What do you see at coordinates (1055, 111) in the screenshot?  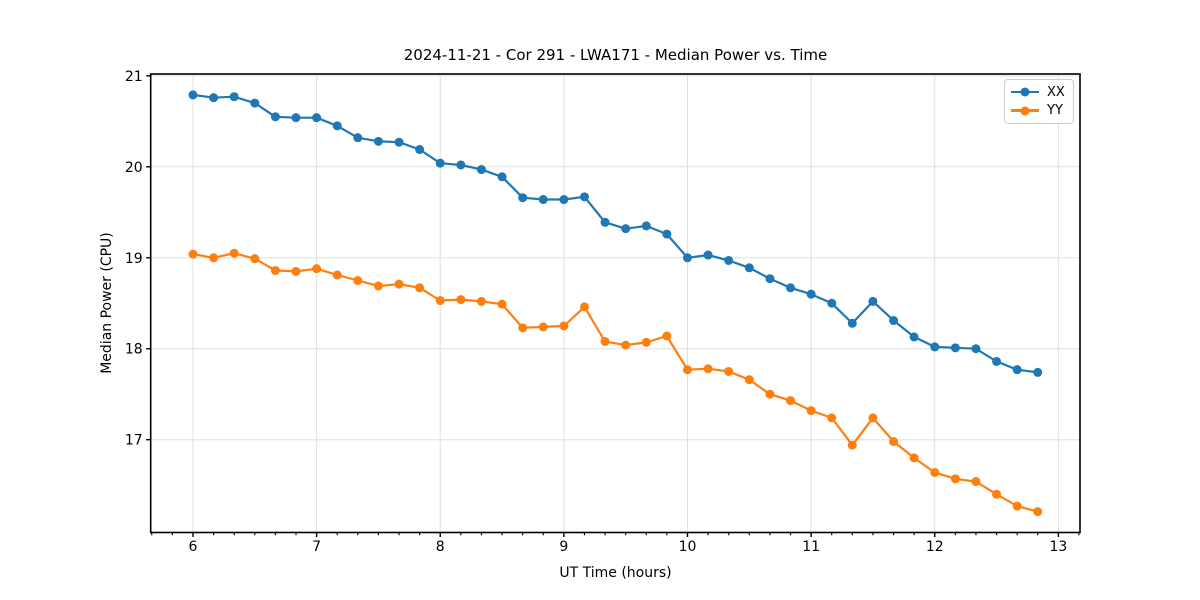 I see `legend-label-yy: YY` at bounding box center [1055, 111].